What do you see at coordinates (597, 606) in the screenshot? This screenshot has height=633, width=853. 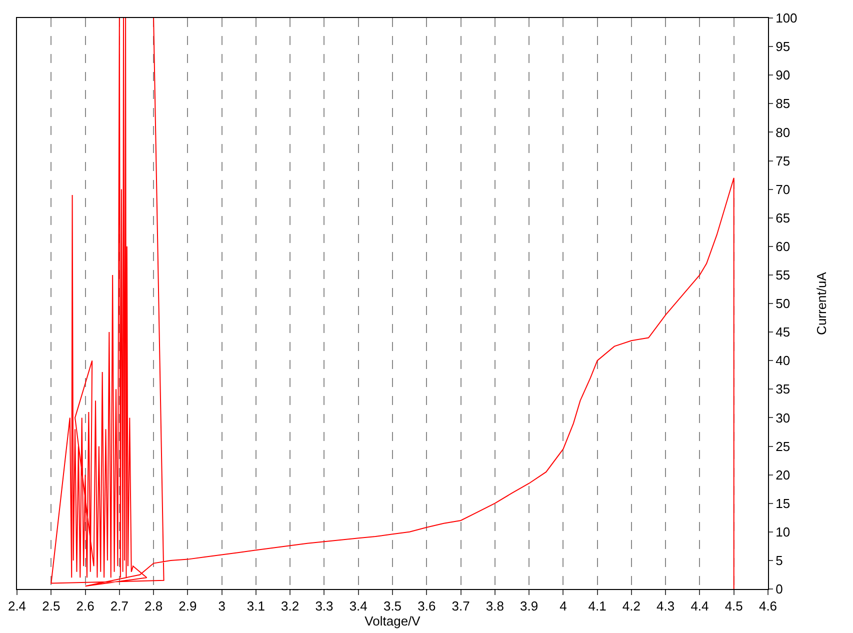 I see `x-tick-label: 4.1` at bounding box center [597, 606].